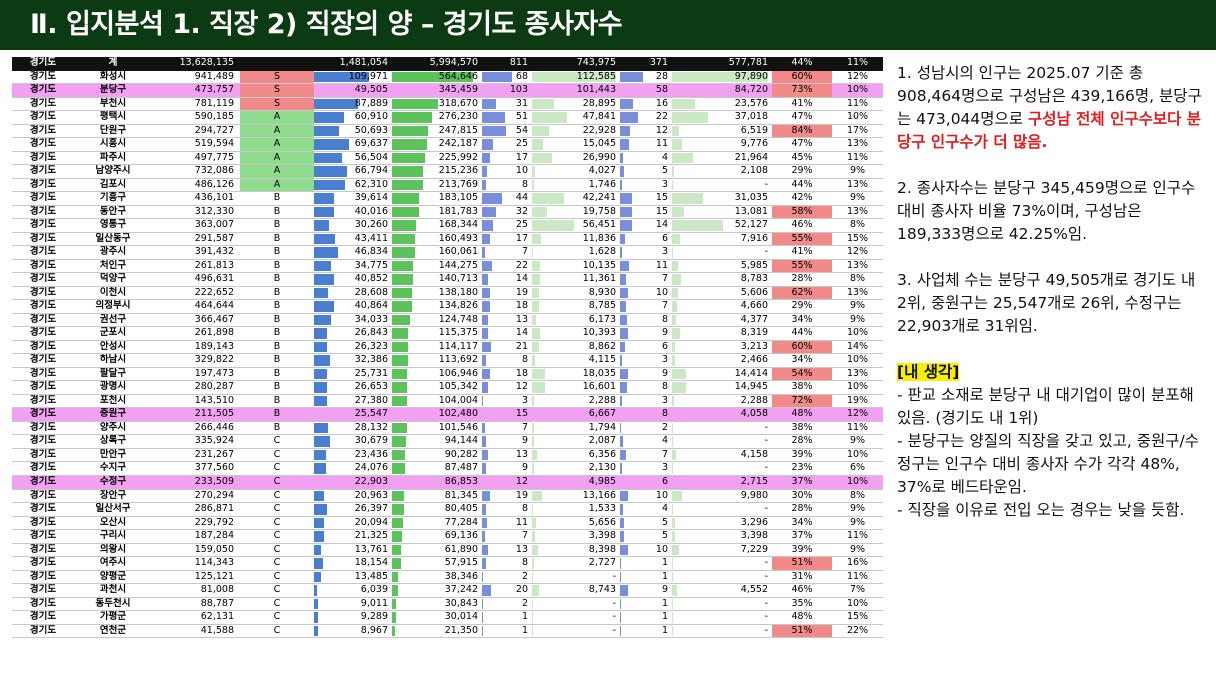 The width and height of the screenshot is (1216, 684). I want to click on cell-value: 2, so click(524, 576).